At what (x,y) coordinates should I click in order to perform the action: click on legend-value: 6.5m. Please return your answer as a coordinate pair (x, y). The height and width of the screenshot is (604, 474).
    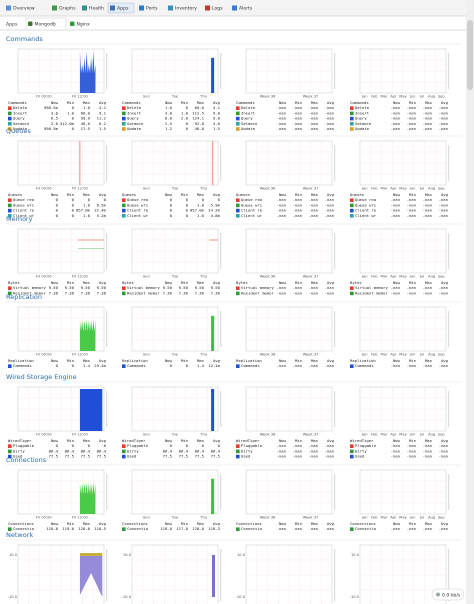
    Looking at the image, I should click on (102, 204).